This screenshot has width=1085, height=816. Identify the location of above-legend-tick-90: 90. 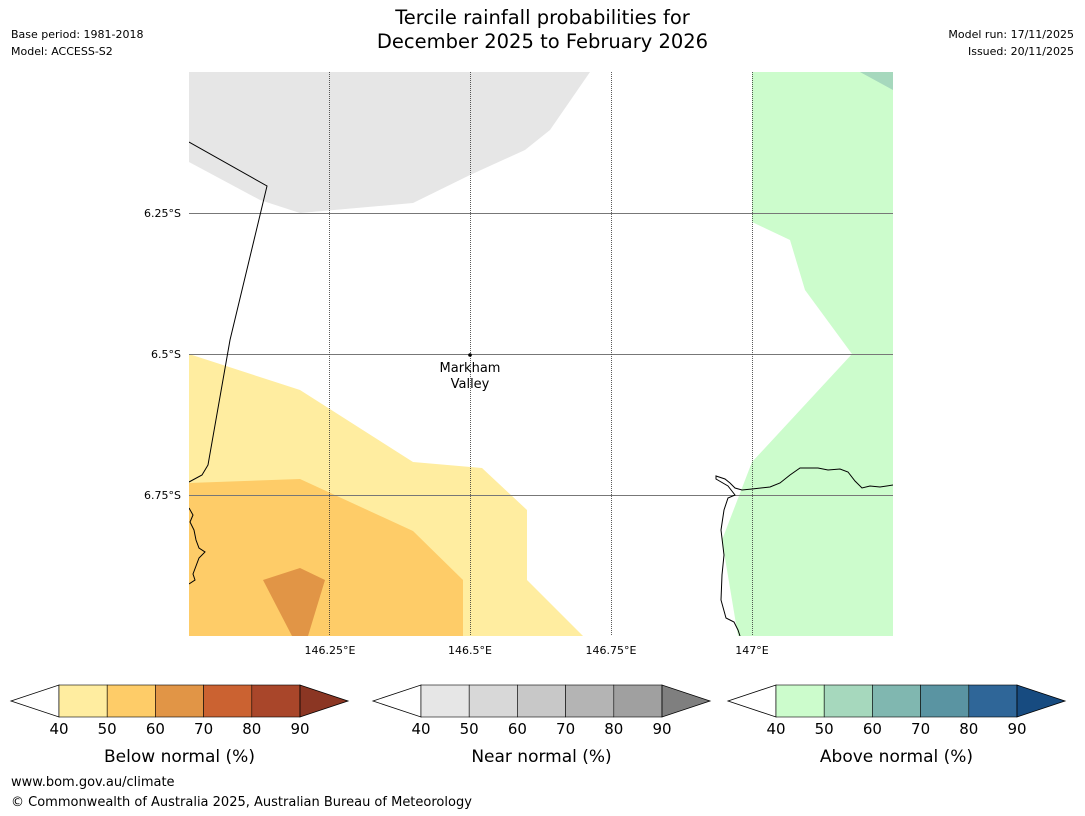
(1016, 729).